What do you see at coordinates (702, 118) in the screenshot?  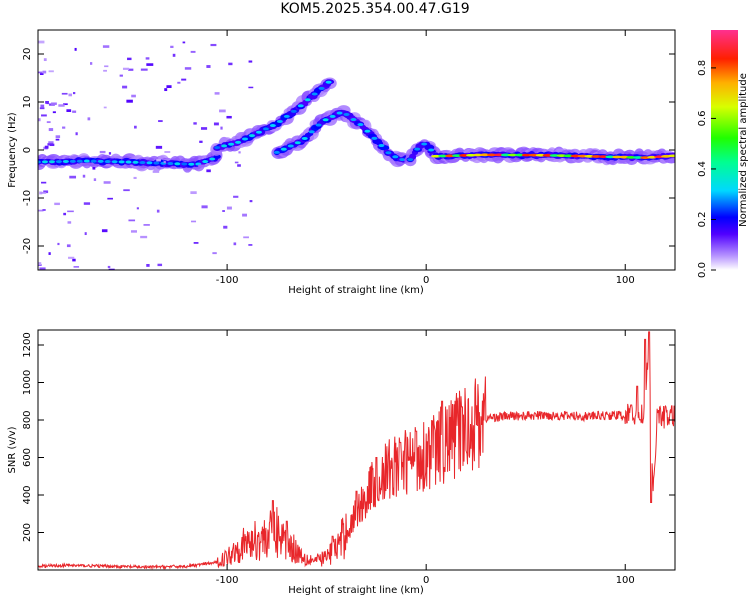 I see `colorbar-tick-label: 0.6` at bounding box center [702, 118].